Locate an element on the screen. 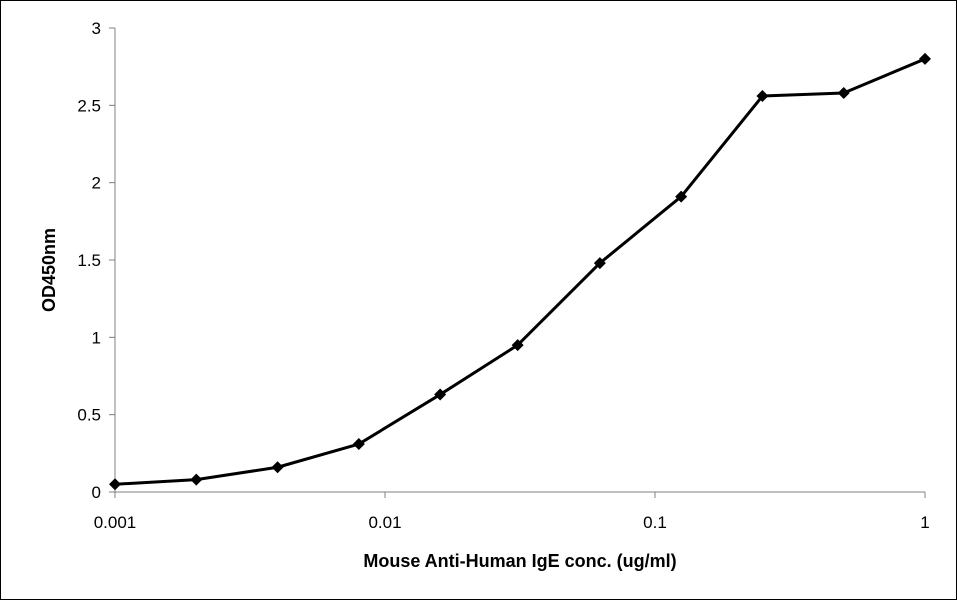 This screenshot has width=957, height=600. y-axis-ticks: 0 0.5 1 1.5 2 2.5 3 is located at coordinates (96, 260).